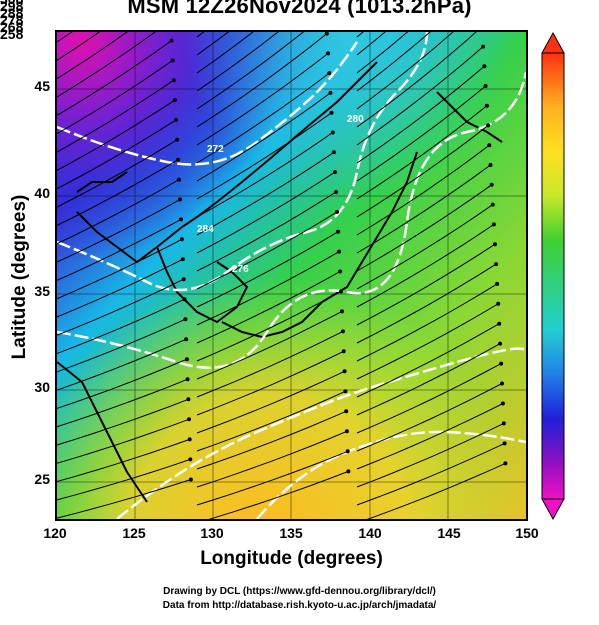 Image resolution: width=599 pixels, height=625 pixels. What do you see at coordinates (55, 533) in the screenshot?
I see `x-tick-label: 120` at bounding box center [55, 533].